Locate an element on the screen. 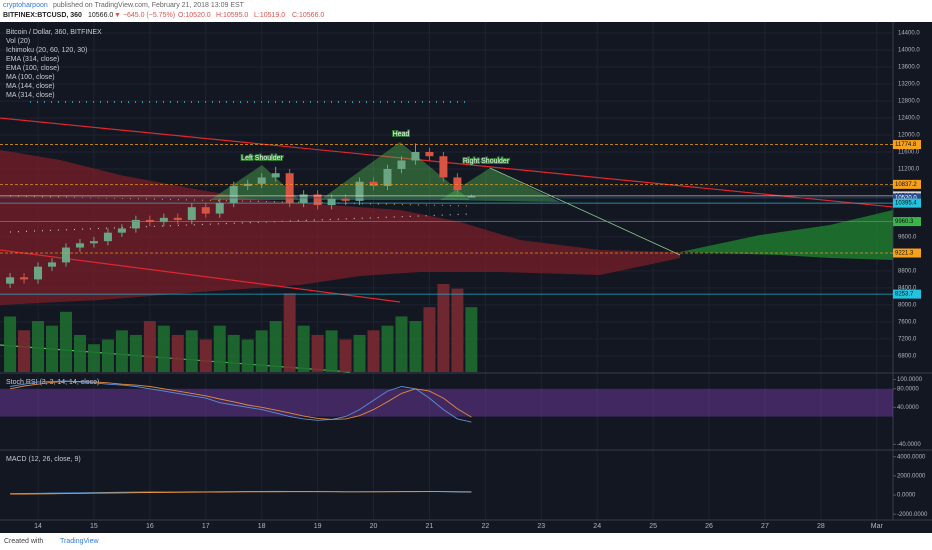 This screenshot has width=932, height=550. price-label: 10395.4 is located at coordinates (906, 204).